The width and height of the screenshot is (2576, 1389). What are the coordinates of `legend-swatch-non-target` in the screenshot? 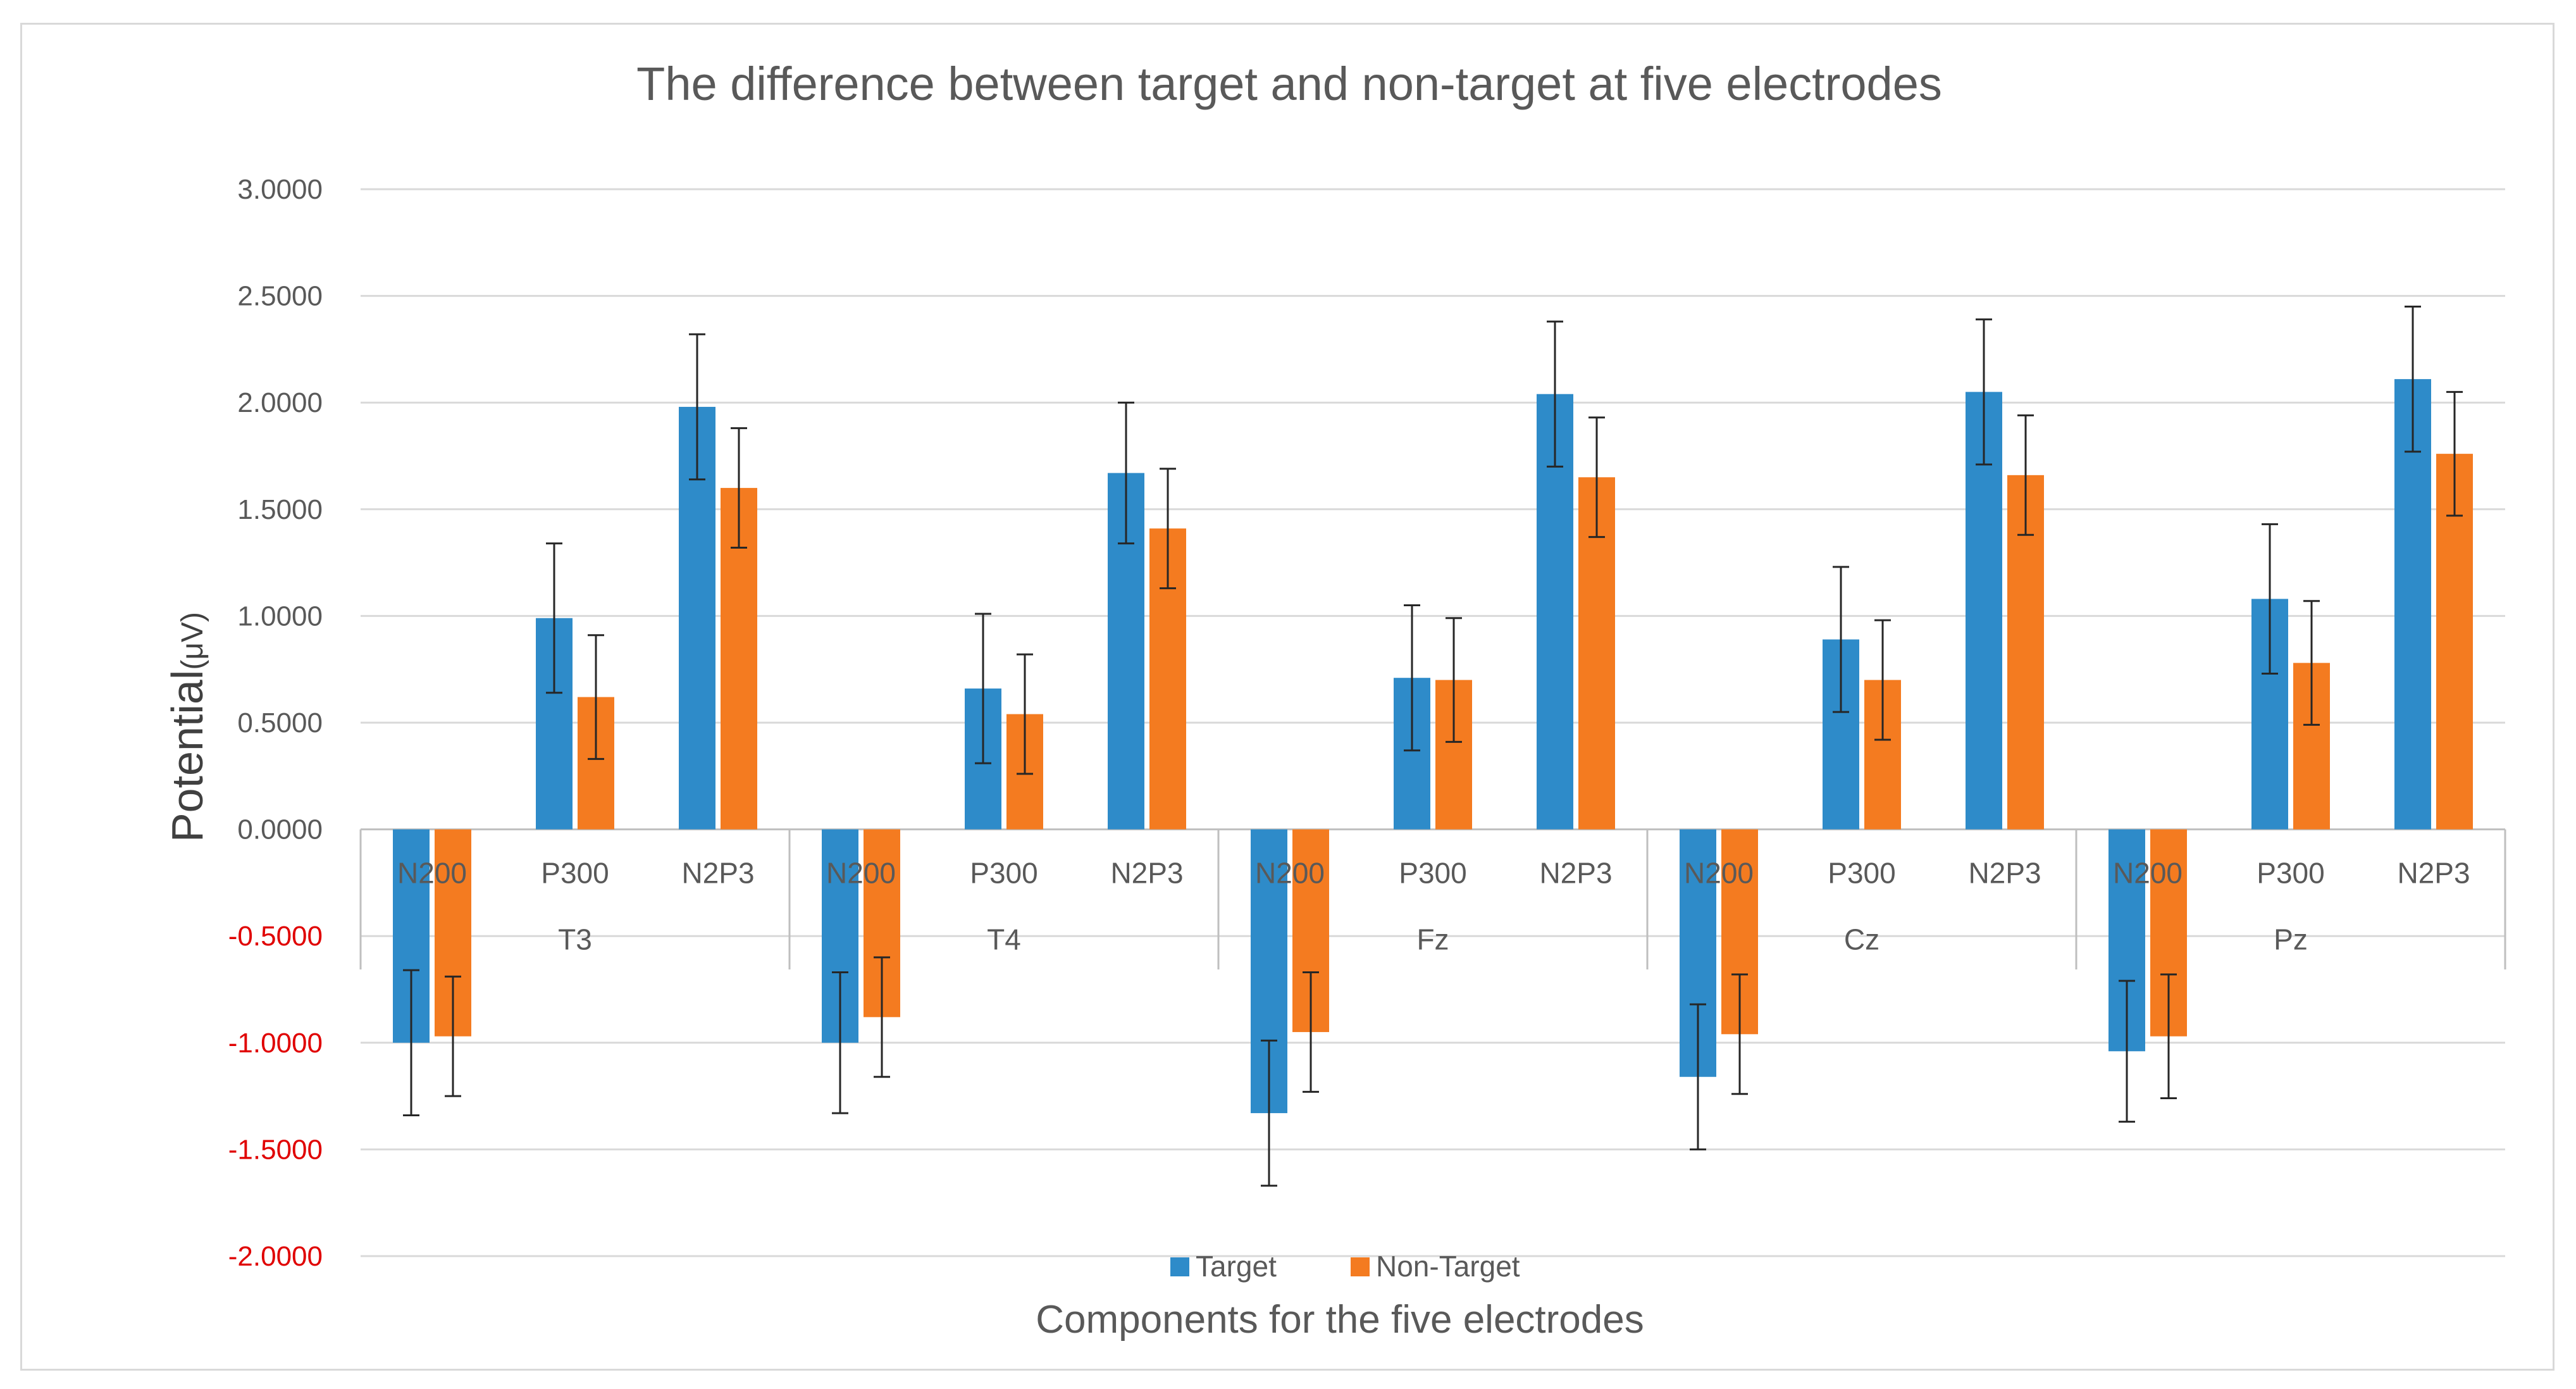 It's located at (1361, 1266).